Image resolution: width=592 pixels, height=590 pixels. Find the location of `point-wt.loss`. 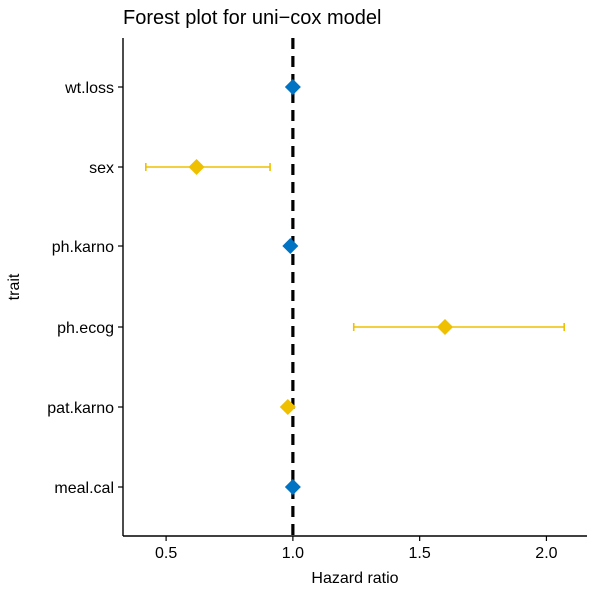

point-wt.loss is located at coordinates (292, 87).